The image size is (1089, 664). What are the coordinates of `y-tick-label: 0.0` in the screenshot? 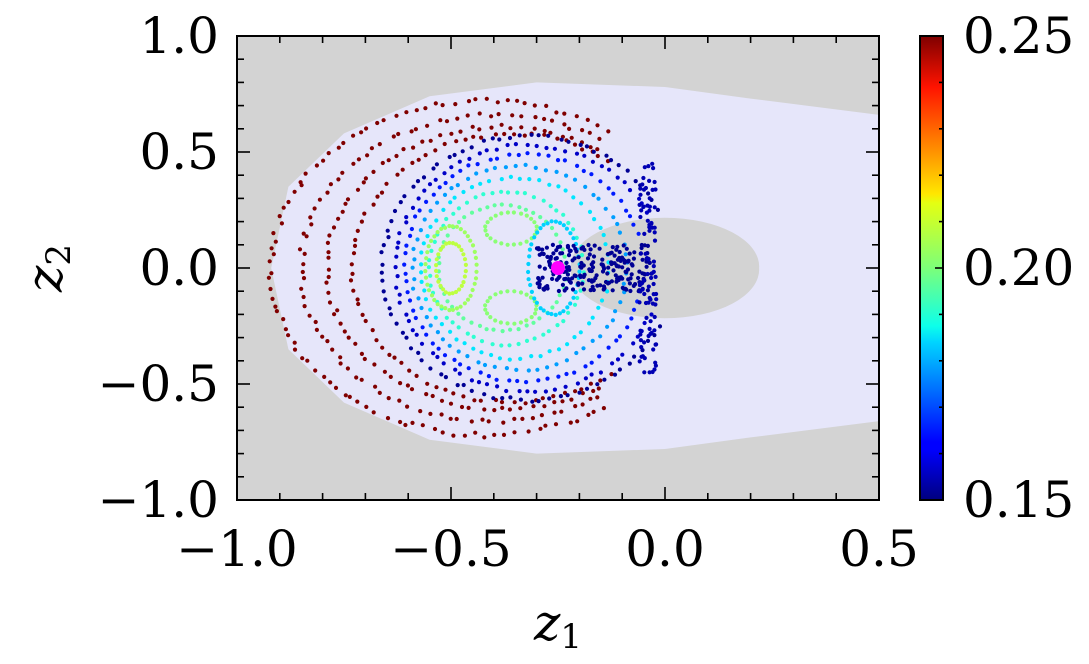 It's located at (179, 268).